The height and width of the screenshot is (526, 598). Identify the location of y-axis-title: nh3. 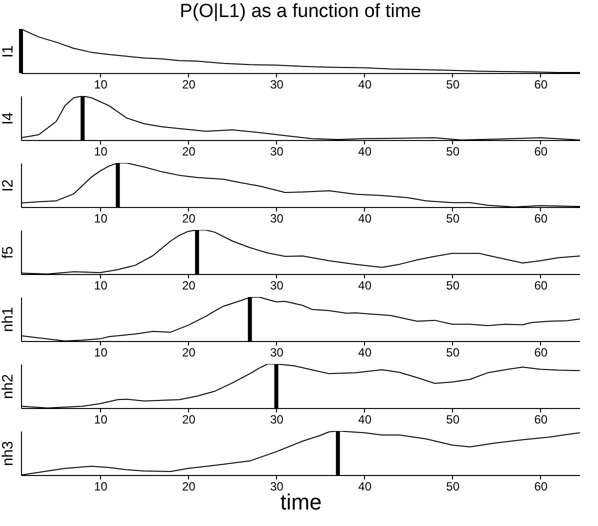
(8, 453).